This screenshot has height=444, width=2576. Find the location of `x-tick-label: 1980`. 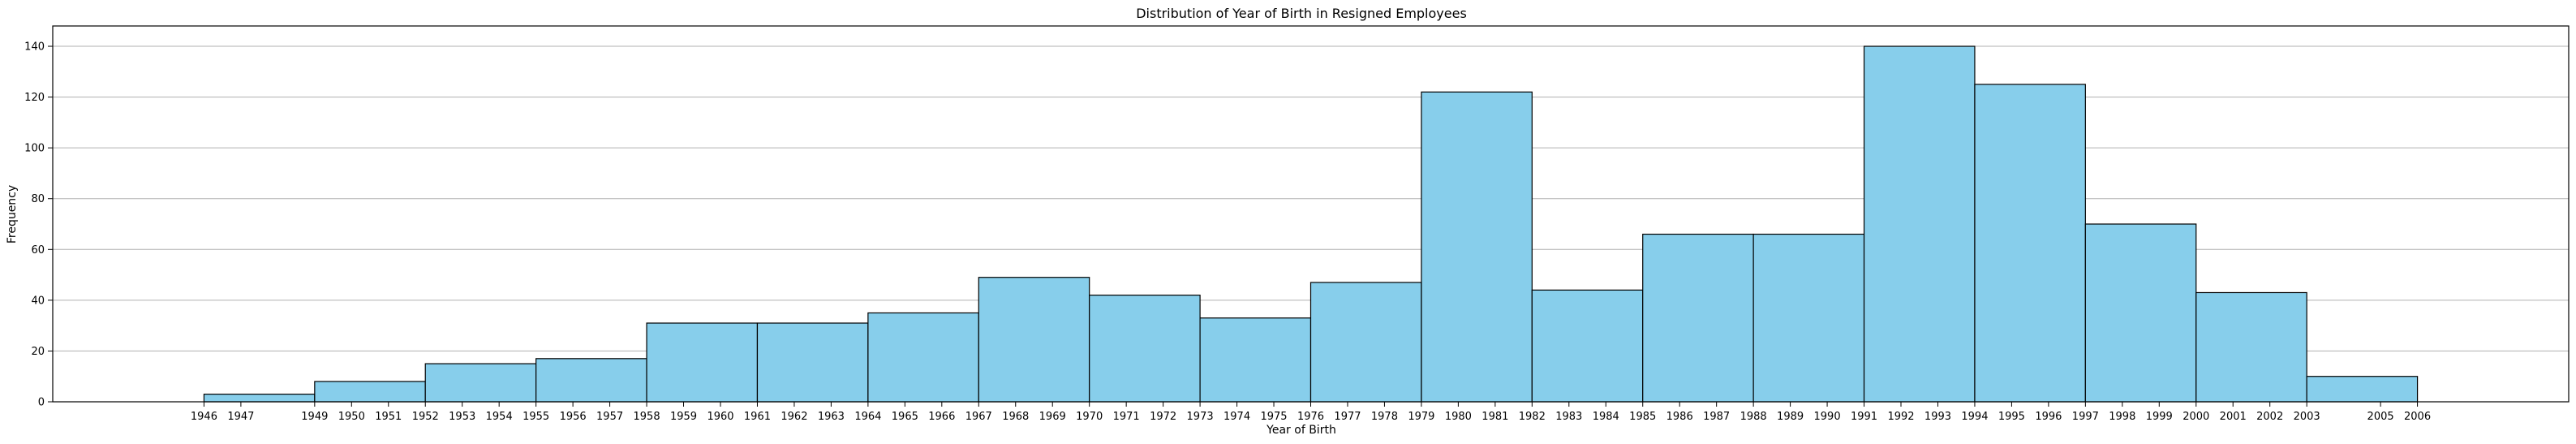

x-tick-label: 1980 is located at coordinates (1458, 417).